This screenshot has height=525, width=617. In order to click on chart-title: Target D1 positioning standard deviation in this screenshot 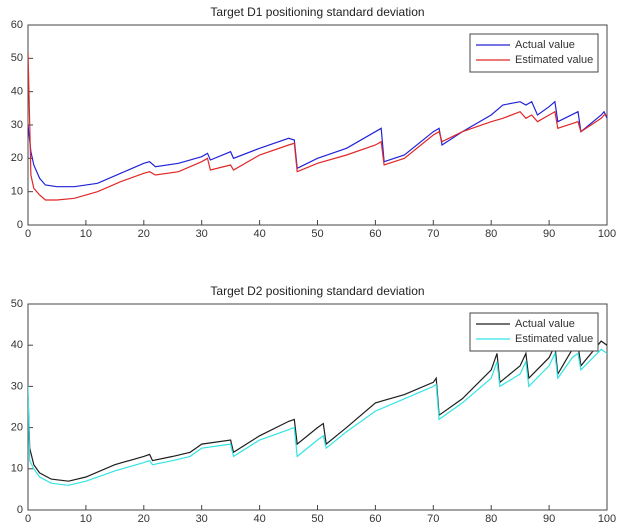, I will do `click(317, 12)`.